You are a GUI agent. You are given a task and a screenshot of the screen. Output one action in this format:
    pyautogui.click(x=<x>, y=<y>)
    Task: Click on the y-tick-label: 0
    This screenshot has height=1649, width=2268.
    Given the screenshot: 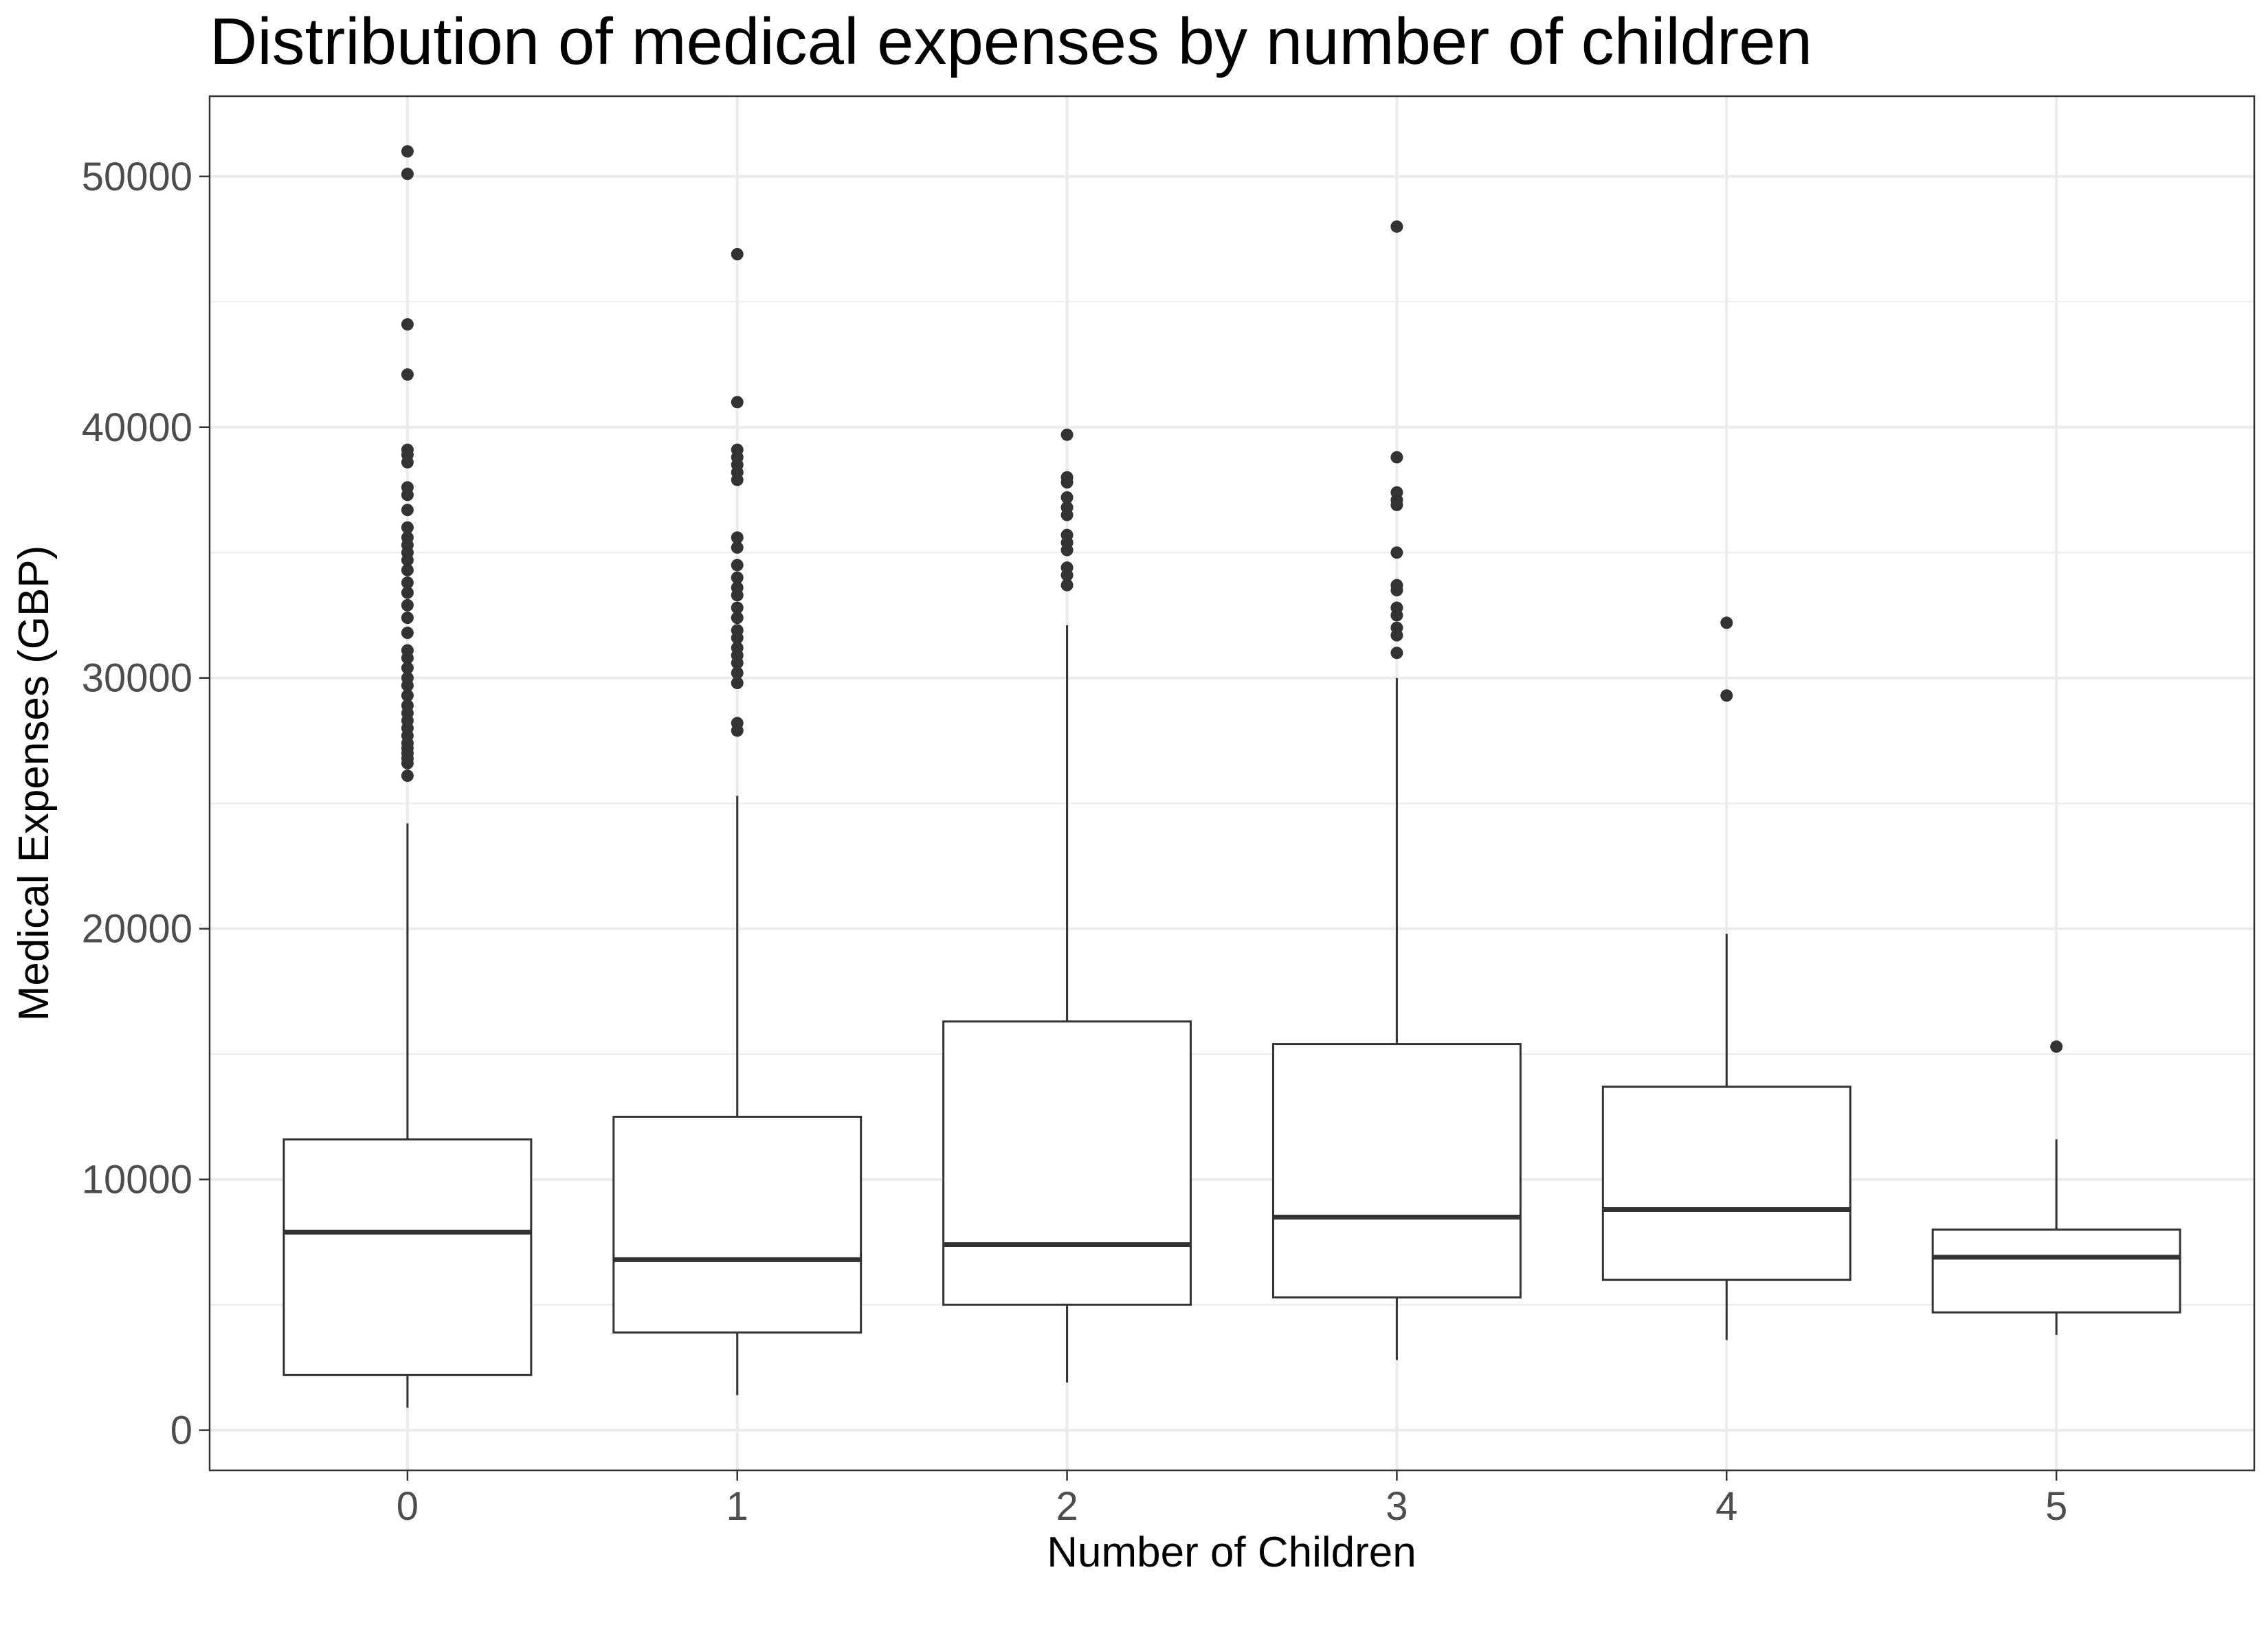 What is the action you would take?
    pyautogui.click(x=181, y=1431)
    